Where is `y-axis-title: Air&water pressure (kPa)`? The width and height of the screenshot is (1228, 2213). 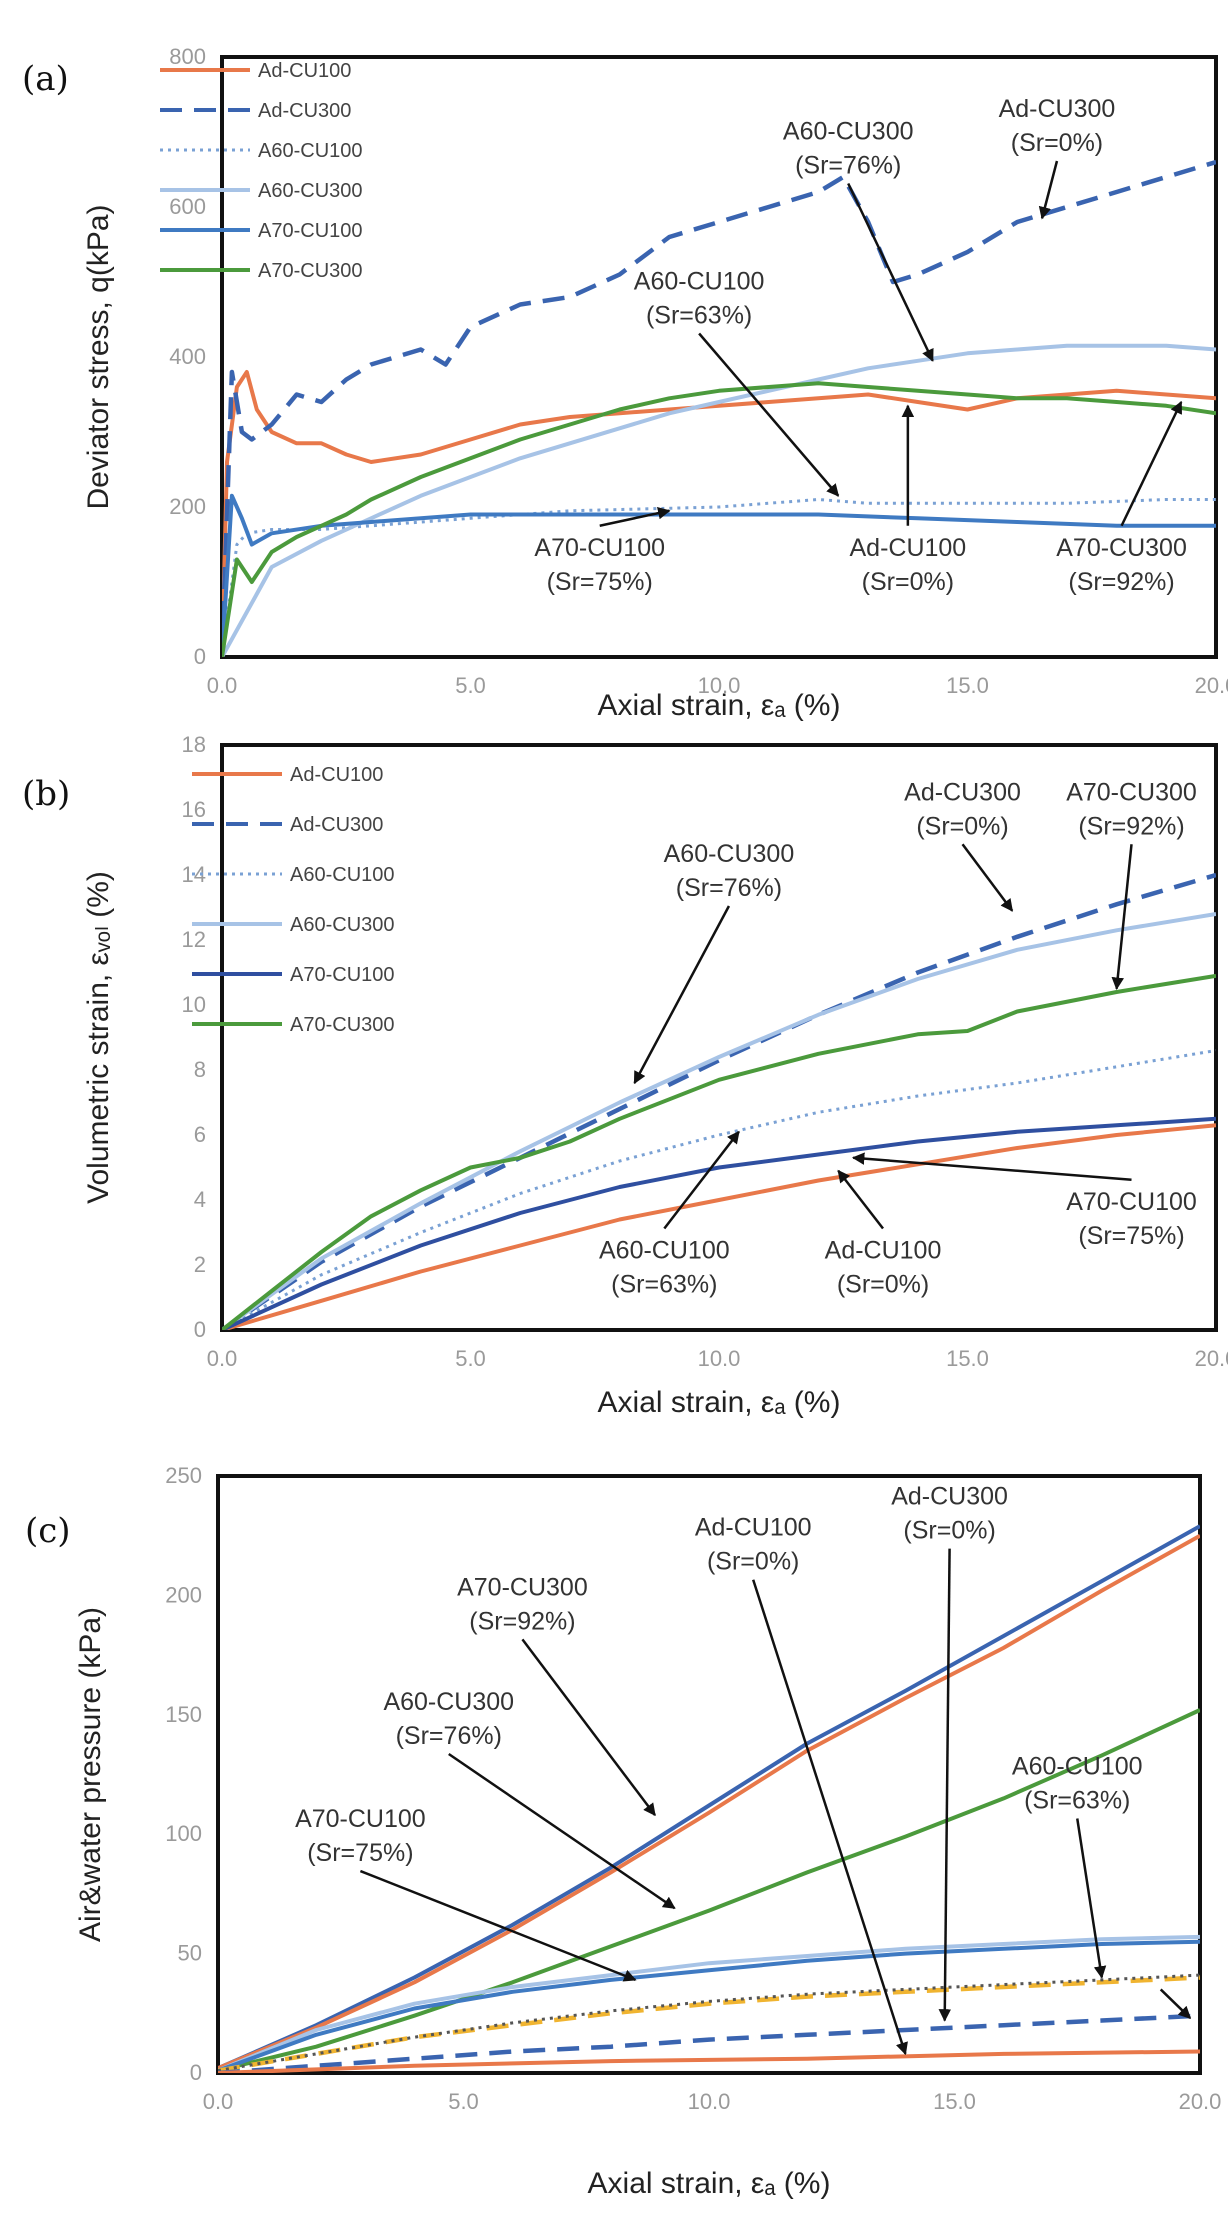
y-axis-title: Air&water pressure (kPa) is located at coordinates (90, 1774).